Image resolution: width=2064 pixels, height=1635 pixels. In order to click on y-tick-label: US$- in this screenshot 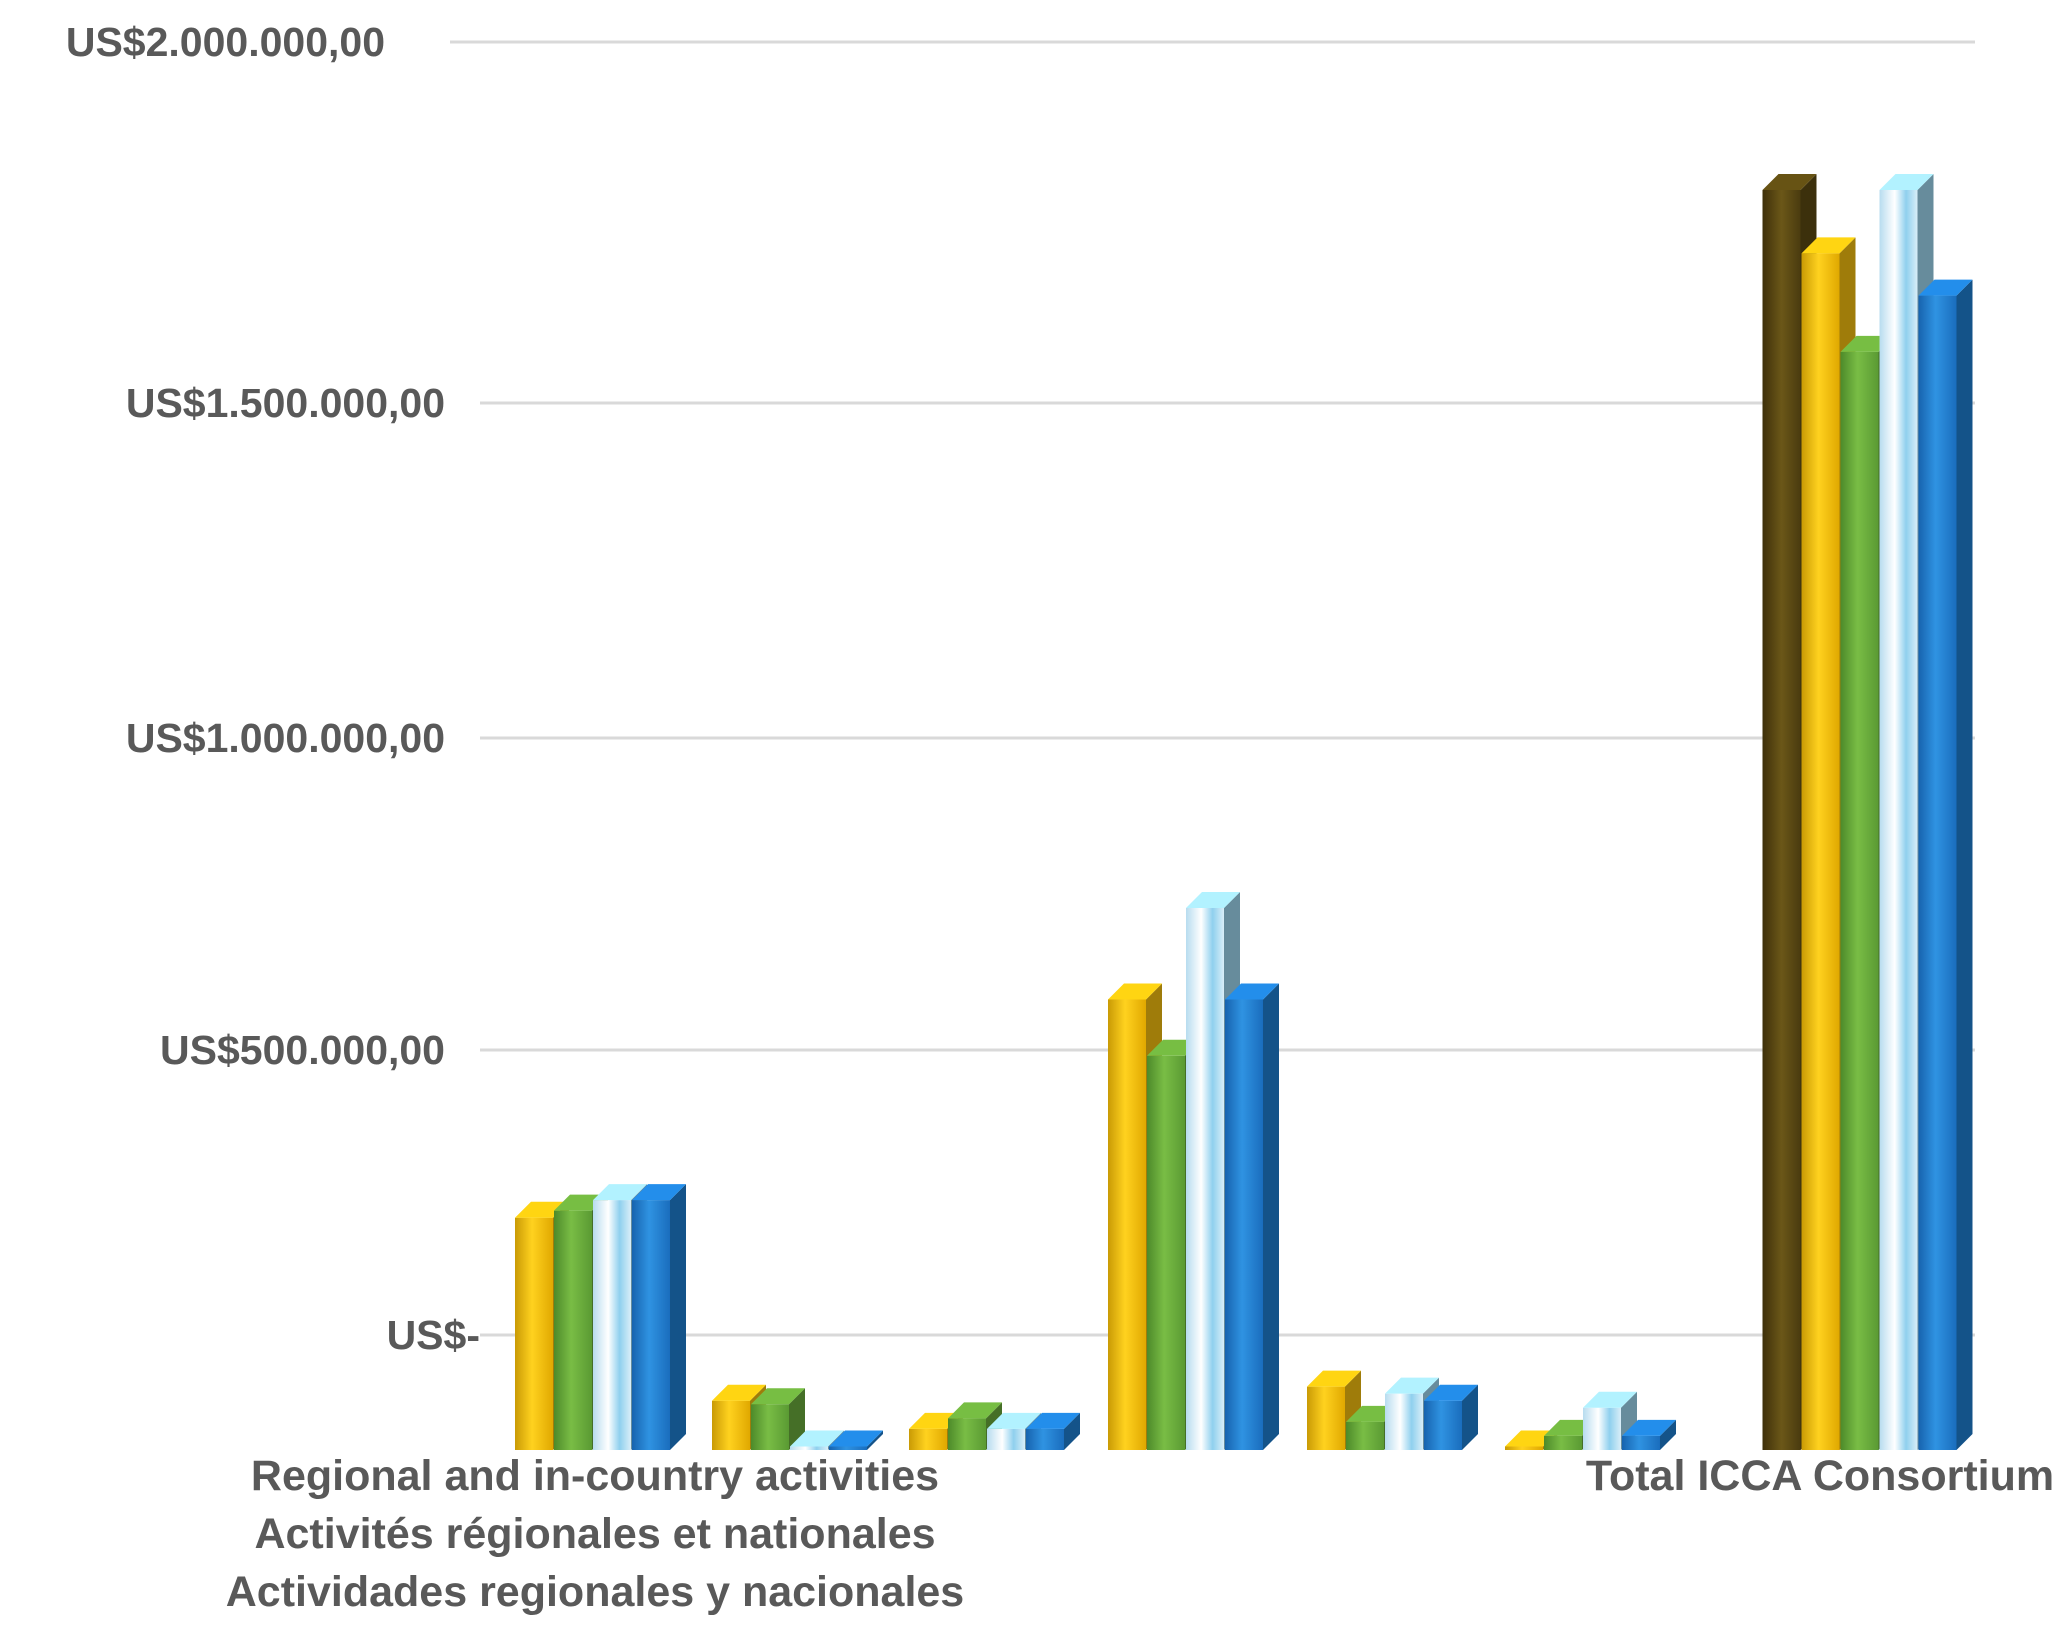, I will do `click(433, 1335)`.